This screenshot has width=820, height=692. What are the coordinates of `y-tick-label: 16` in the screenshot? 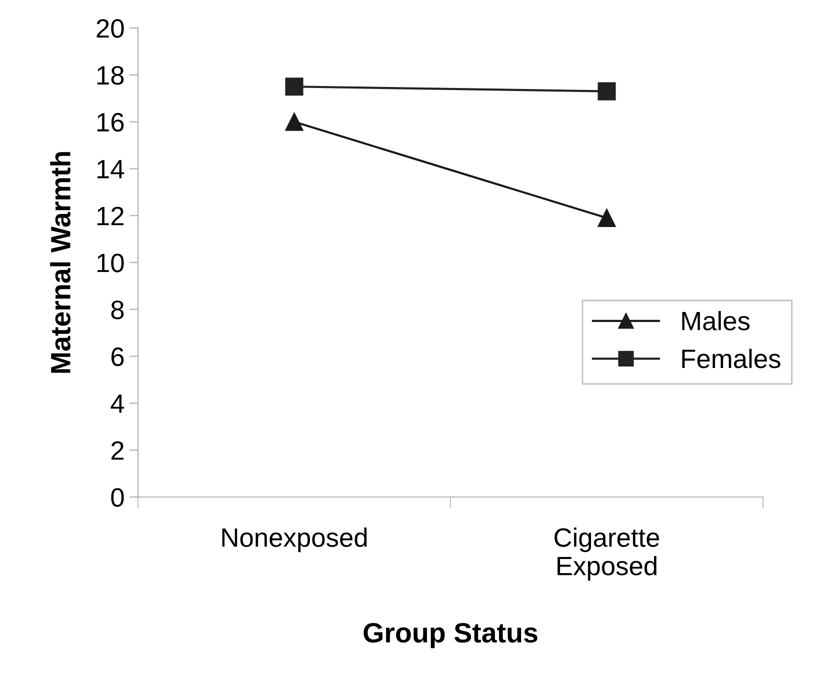 It's located at (110, 122).